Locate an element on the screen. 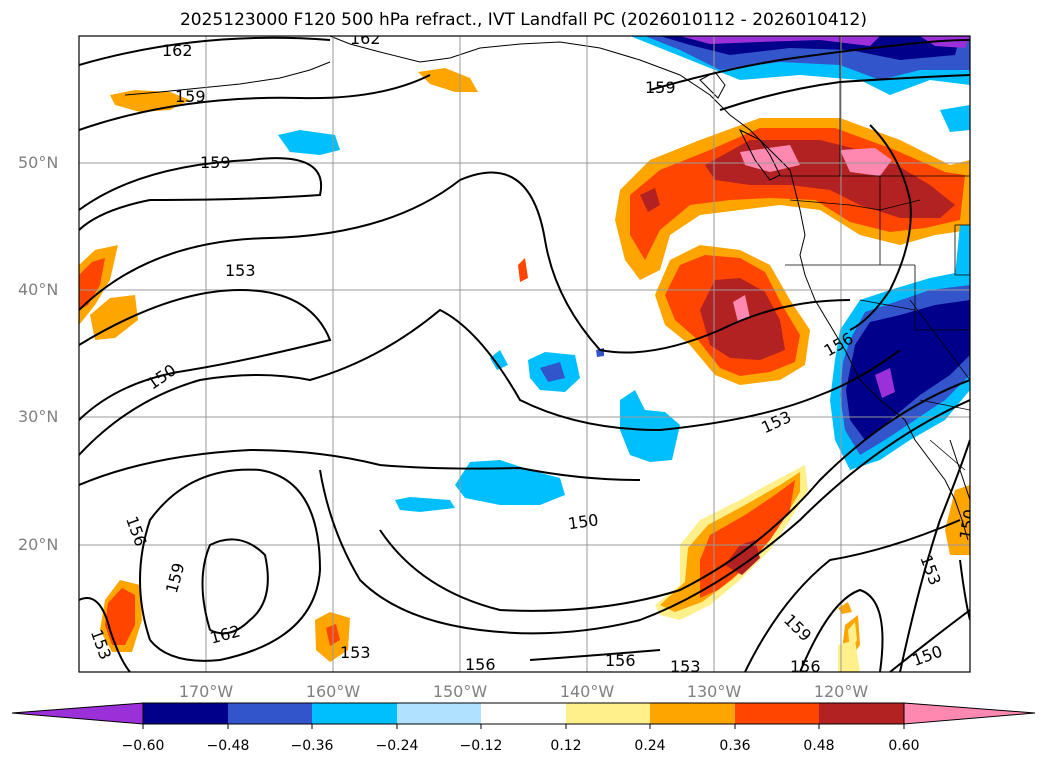 The image size is (1047, 765). lat-label: 40°N is located at coordinates (38, 289).